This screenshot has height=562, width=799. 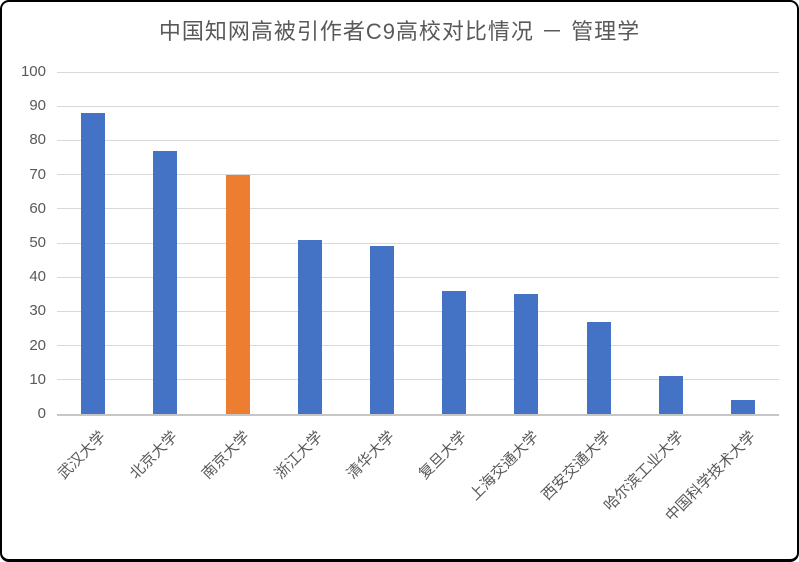 What do you see at coordinates (399, 31) in the screenshot?
I see `chart-title: 中国知网高被引作者C9高校对比情况 － 管理学` at bounding box center [399, 31].